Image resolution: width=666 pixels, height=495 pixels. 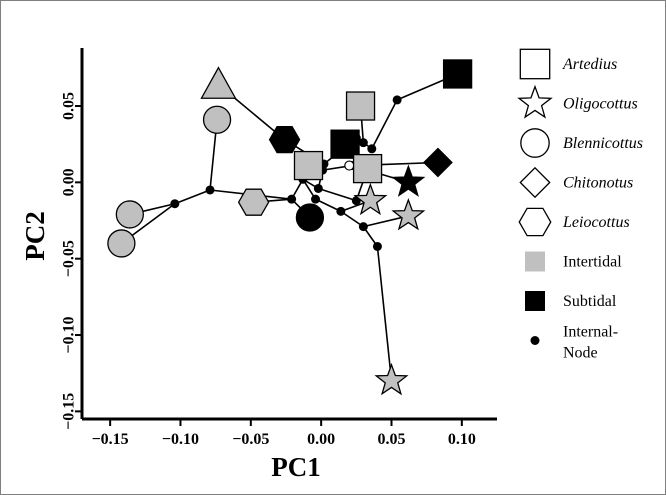 I want to click on species-marker-triangle, so click(x=218, y=82).